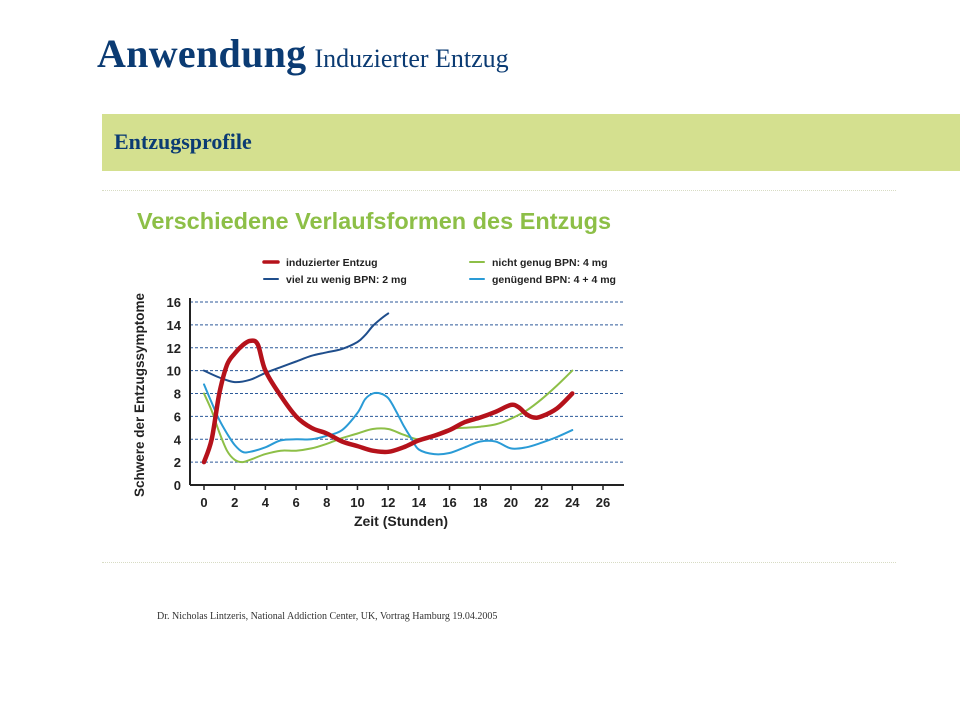  I want to click on section-title: Entzugsprofile, so click(183, 141).